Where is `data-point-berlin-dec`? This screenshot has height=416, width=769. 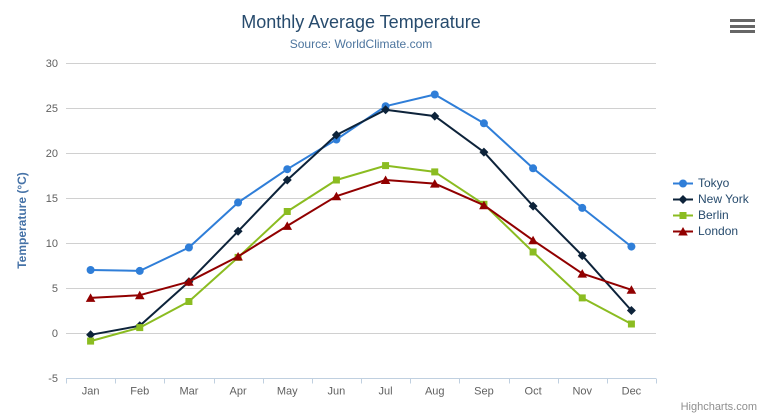
data-point-berlin-dec is located at coordinates (631, 324).